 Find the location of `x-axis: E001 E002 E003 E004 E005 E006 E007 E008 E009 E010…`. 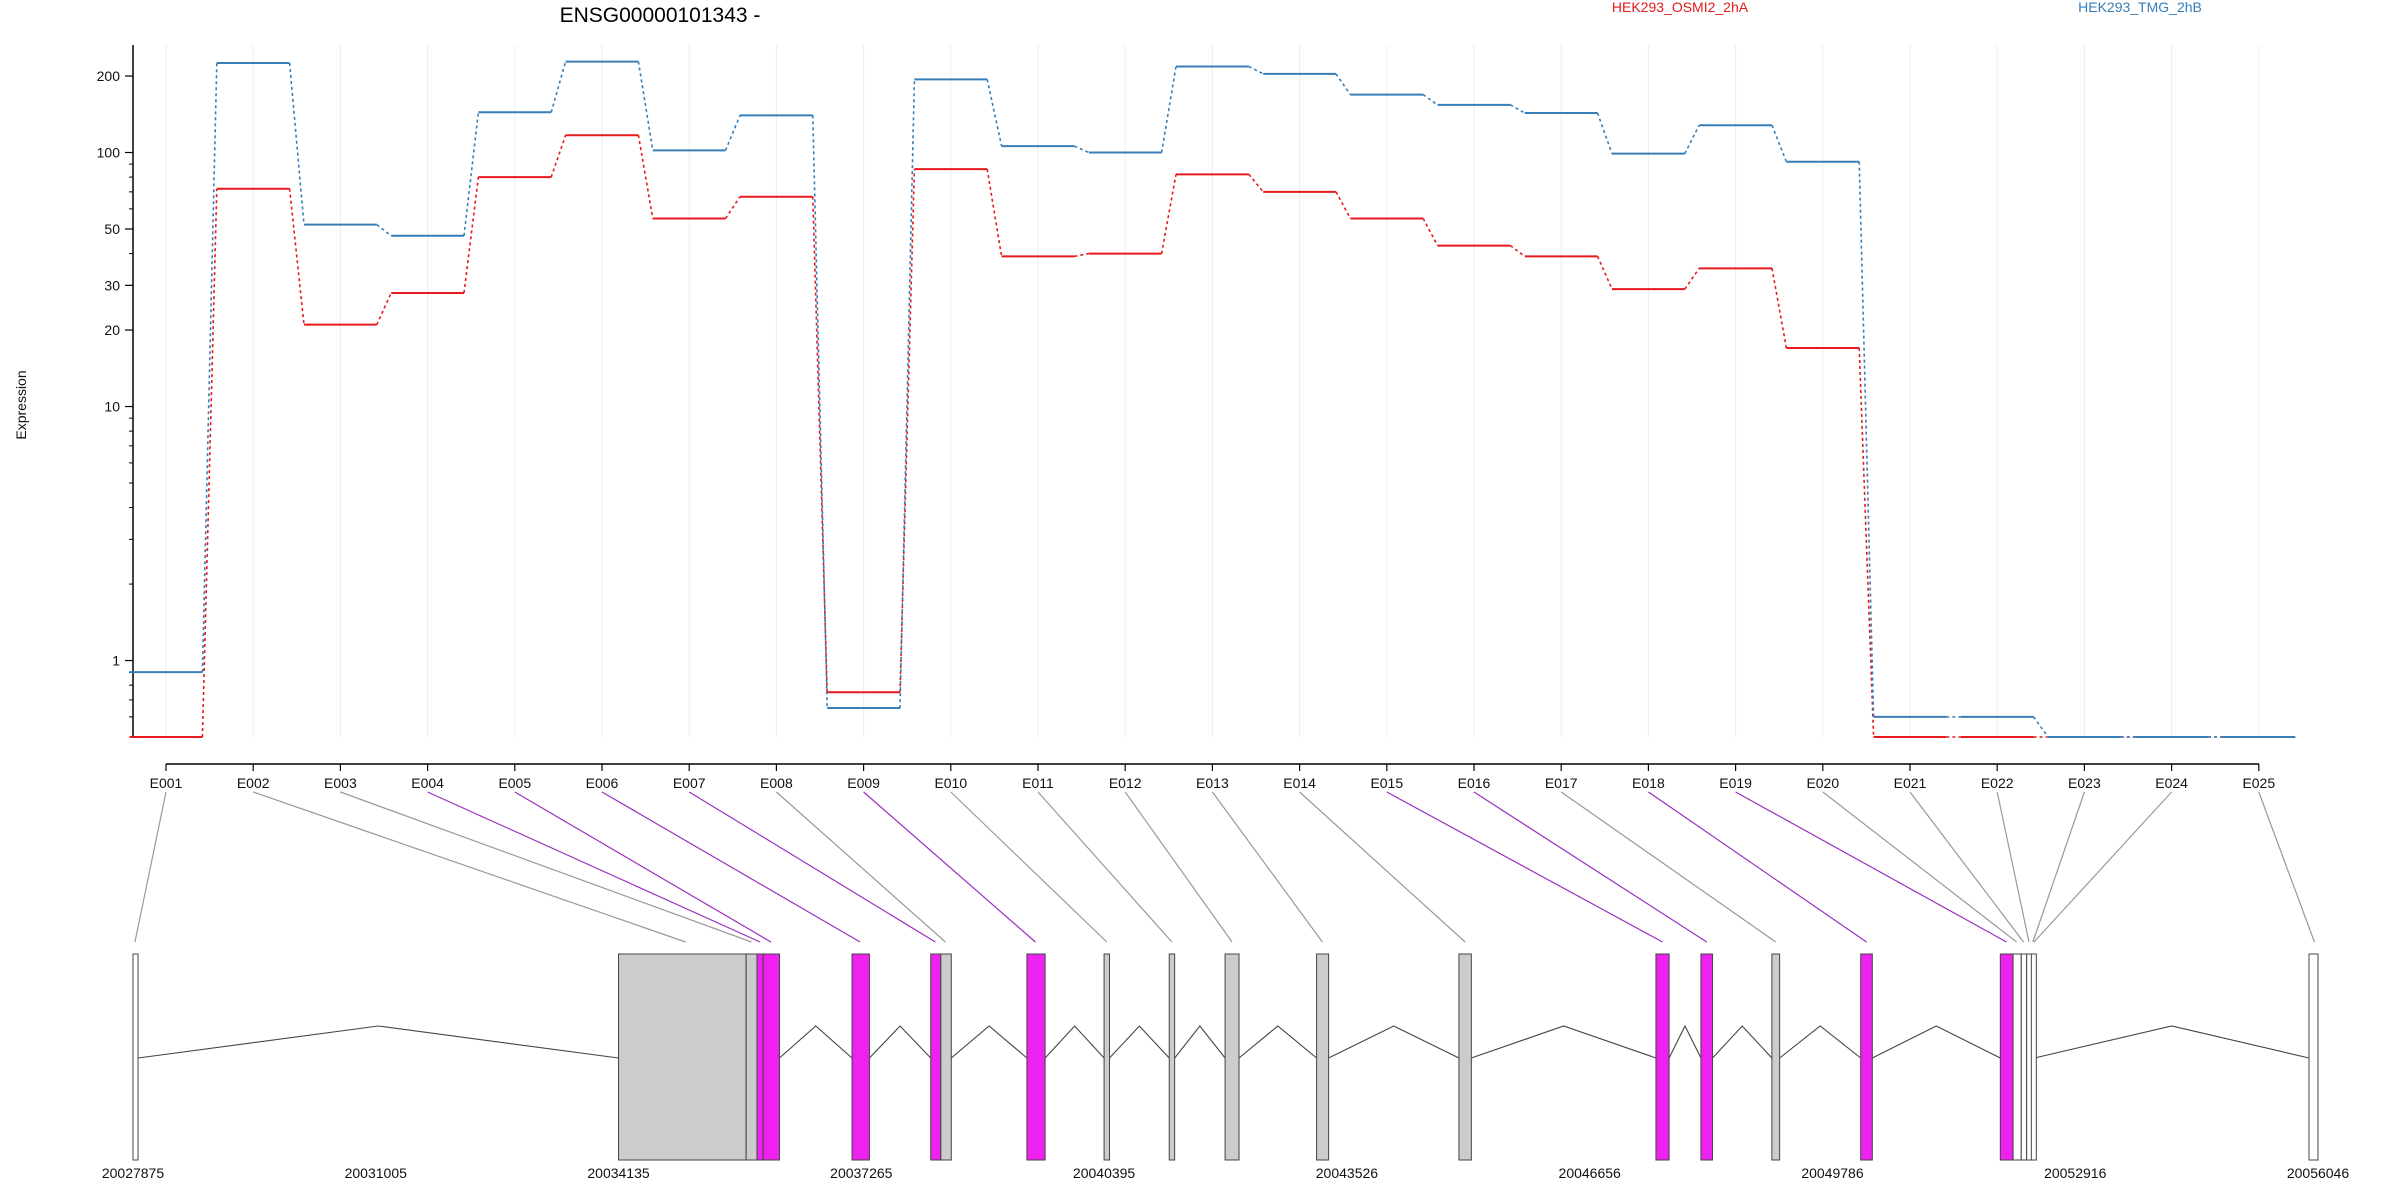

x-axis: E001 E002 E003 E004 E005 E006 E007 E008 E009 E010… is located at coordinates (1212, 777).